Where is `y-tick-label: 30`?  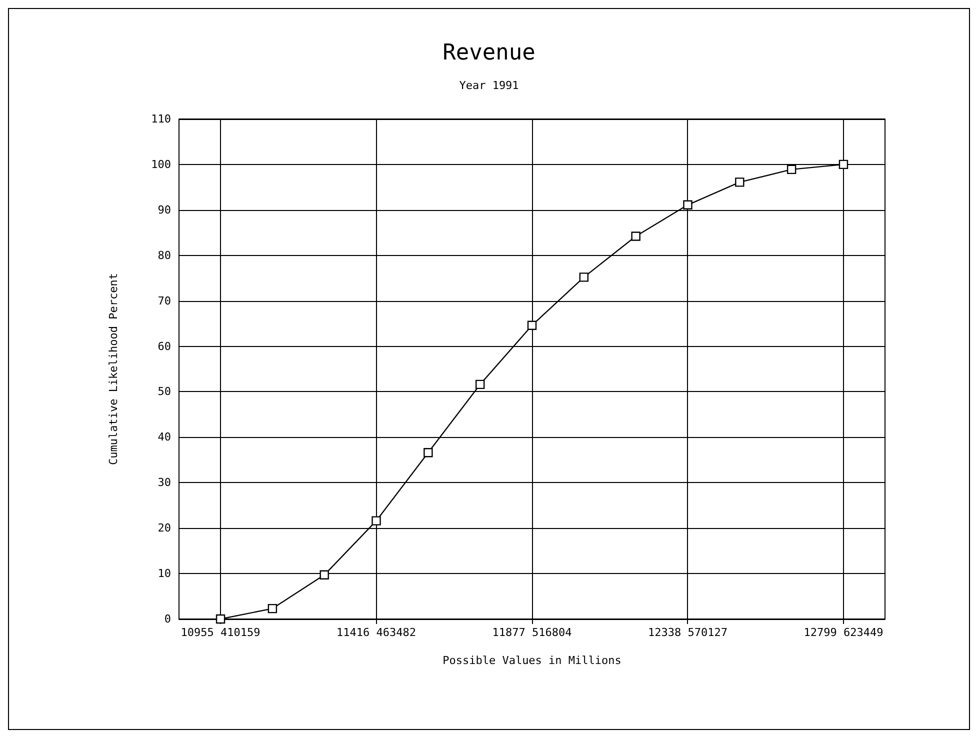 y-tick-label: 30 is located at coordinates (164, 483).